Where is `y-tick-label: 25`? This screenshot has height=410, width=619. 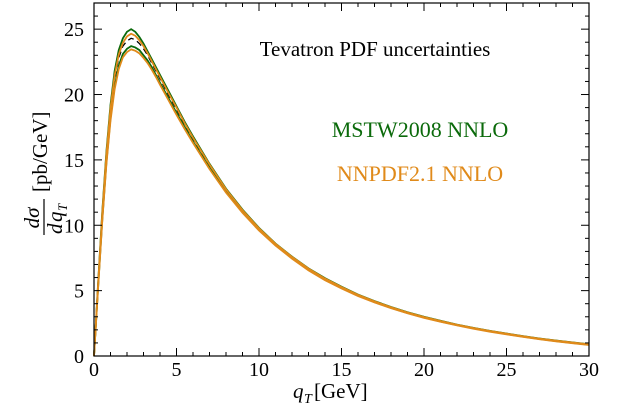 y-tick-label: 25 is located at coordinates (74, 30).